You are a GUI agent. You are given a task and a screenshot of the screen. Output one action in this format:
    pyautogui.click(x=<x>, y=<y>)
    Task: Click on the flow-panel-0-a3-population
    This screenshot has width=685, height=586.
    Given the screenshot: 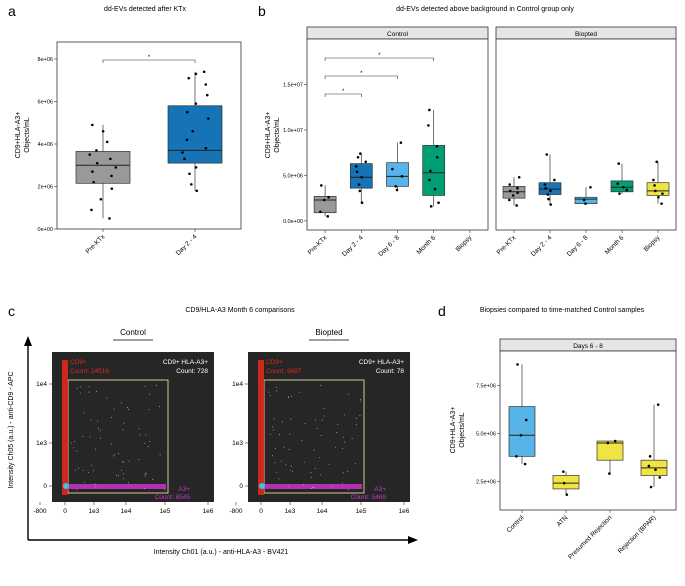 What is the action you would take?
    pyautogui.click(x=116, y=486)
    